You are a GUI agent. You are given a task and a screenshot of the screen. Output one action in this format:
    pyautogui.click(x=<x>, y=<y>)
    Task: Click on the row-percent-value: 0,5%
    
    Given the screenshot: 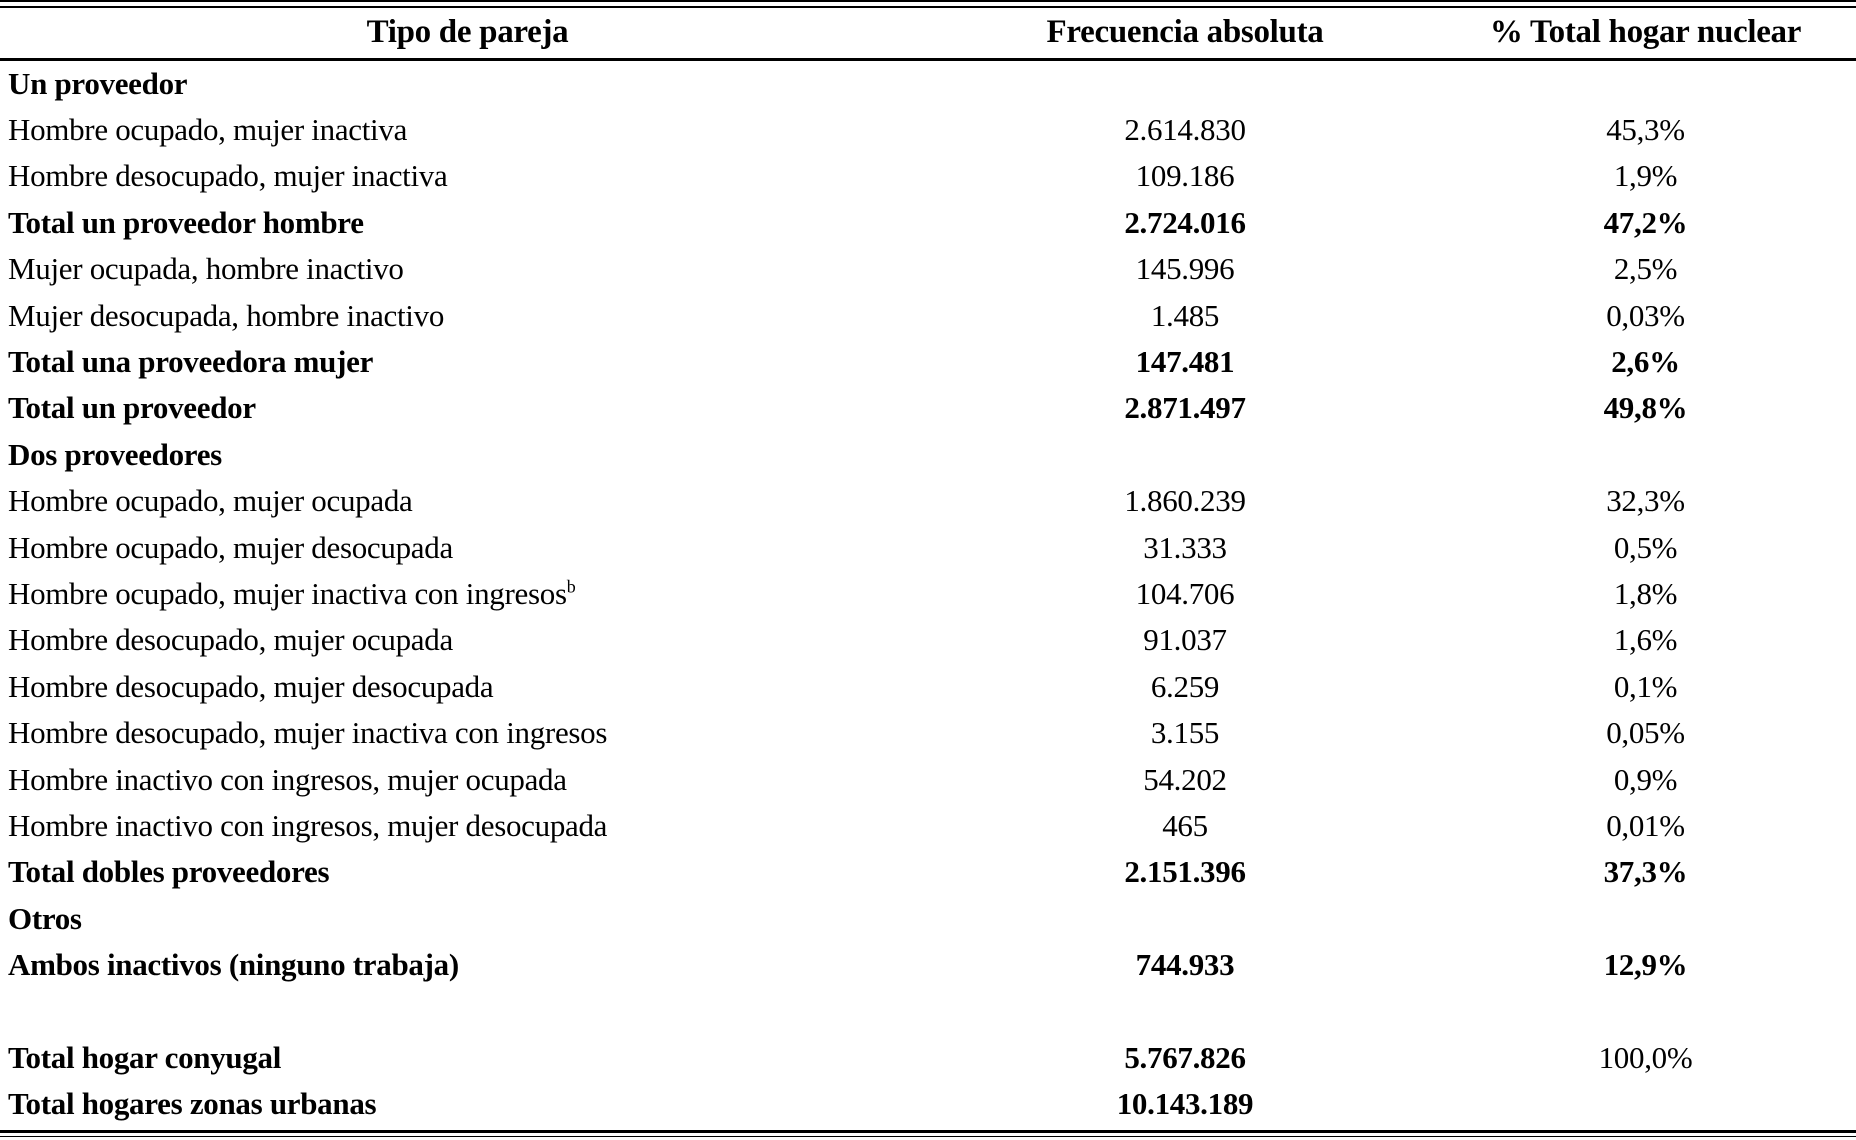 What is the action you would take?
    pyautogui.click(x=1645, y=547)
    